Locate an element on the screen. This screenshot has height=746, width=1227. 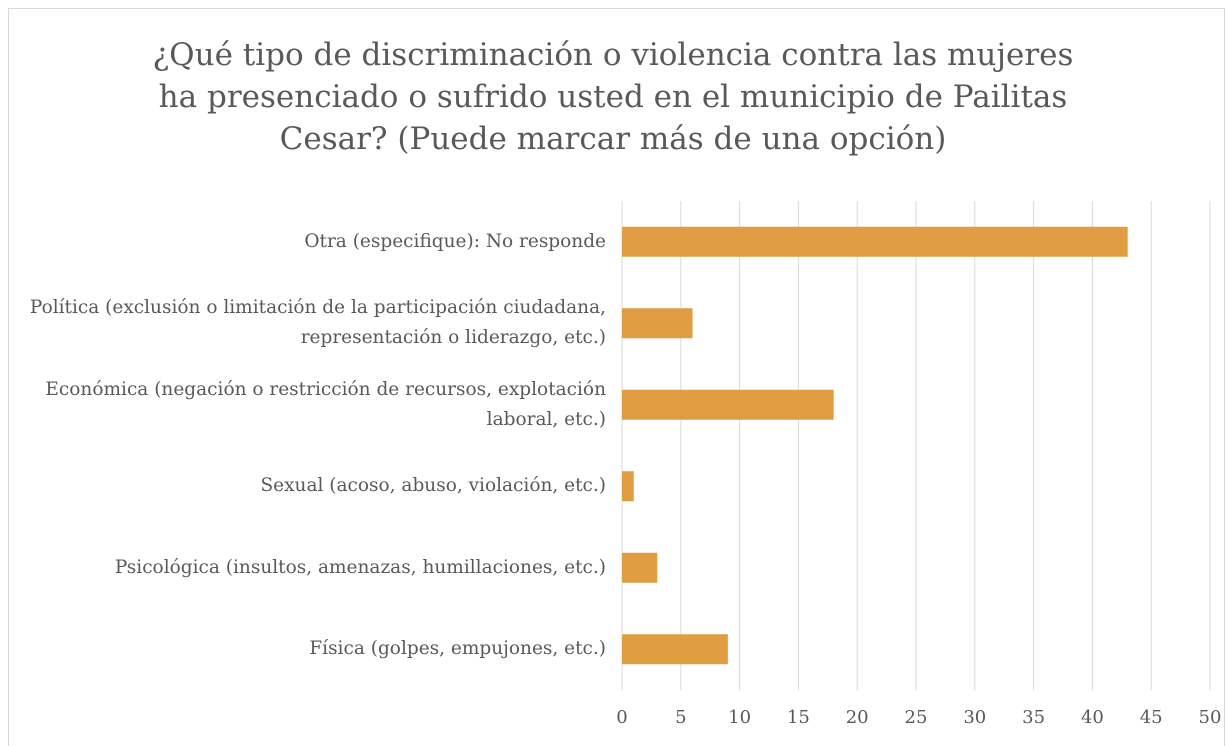
x-tick-label: 0 is located at coordinates (621, 717).